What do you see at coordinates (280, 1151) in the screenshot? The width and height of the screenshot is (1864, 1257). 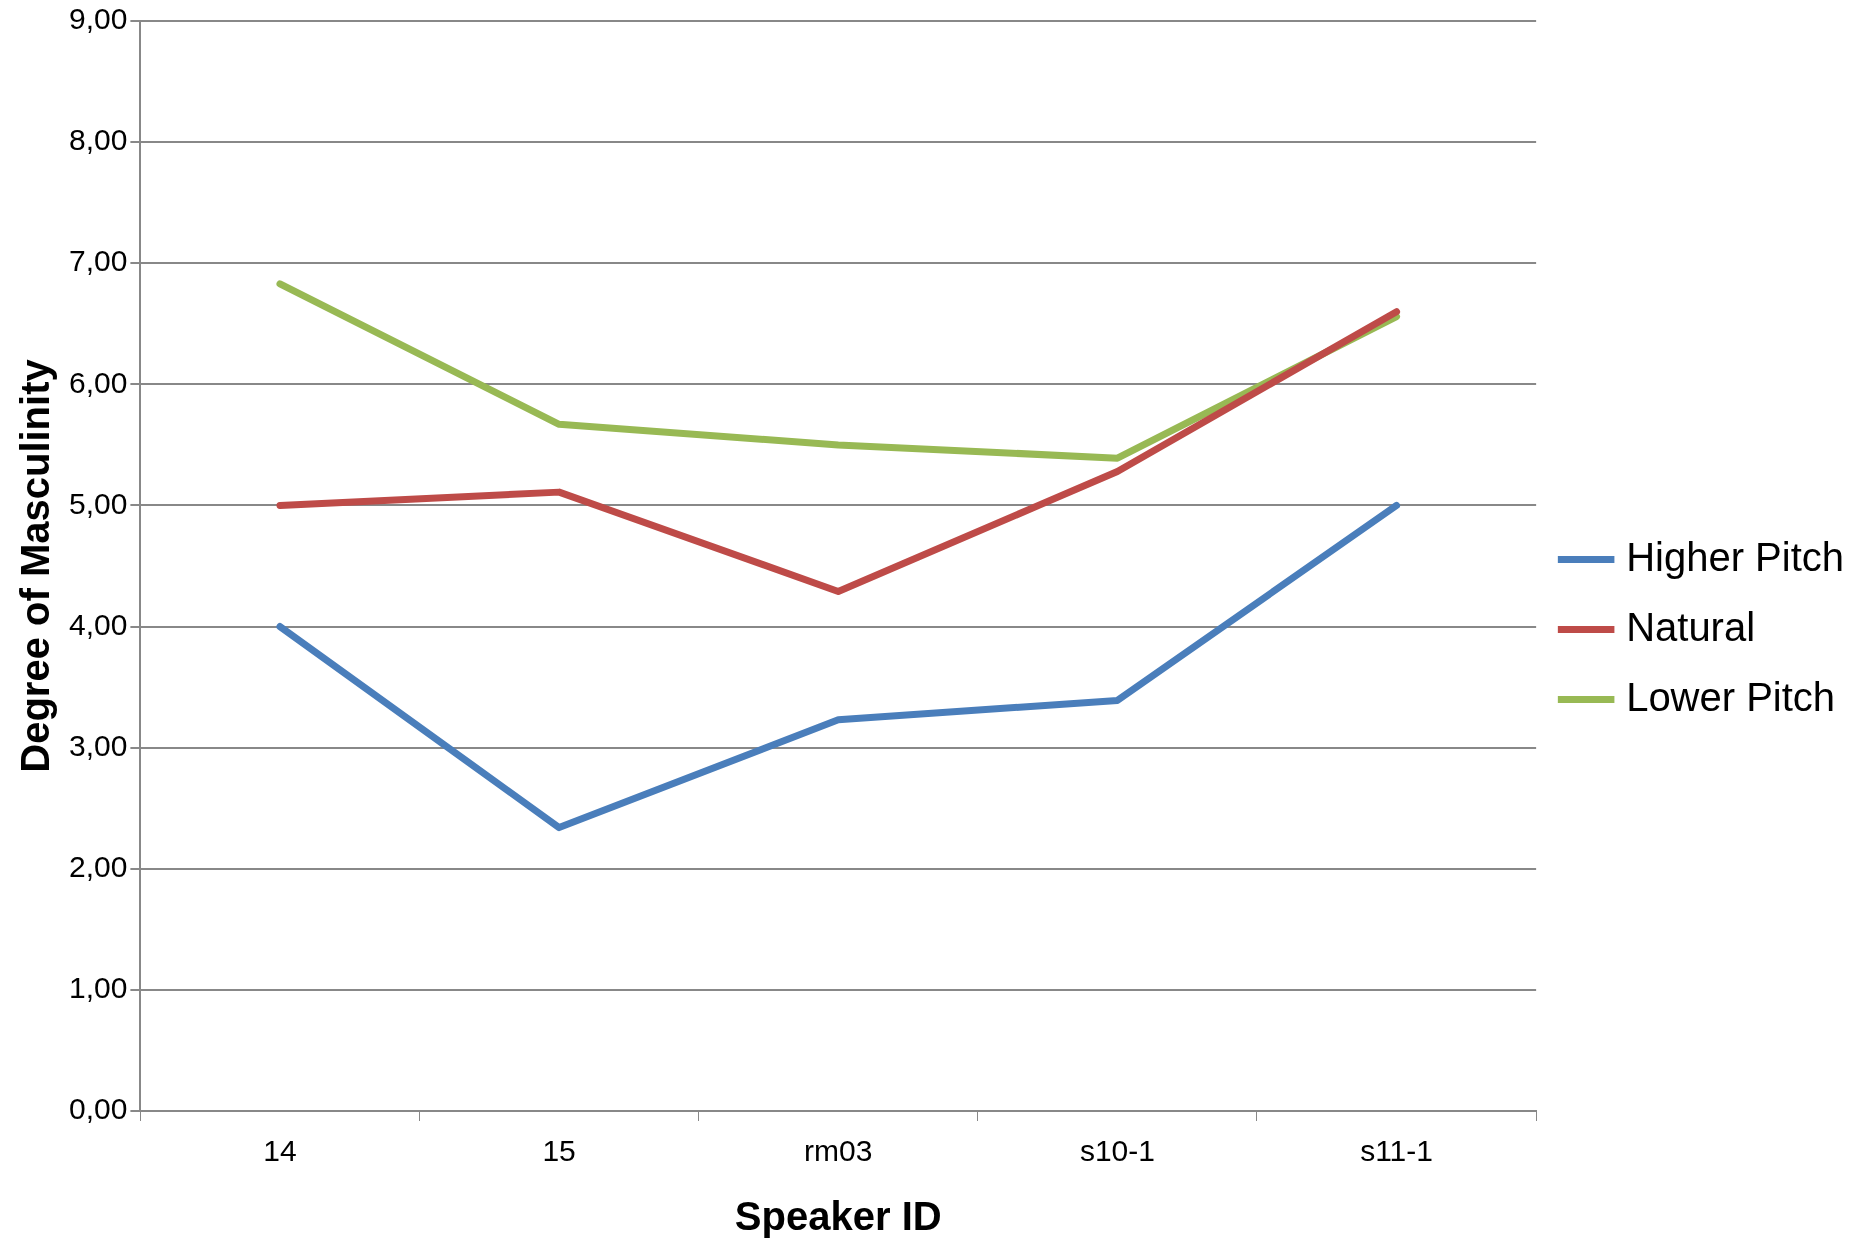 I see `x-tick-label: 14` at bounding box center [280, 1151].